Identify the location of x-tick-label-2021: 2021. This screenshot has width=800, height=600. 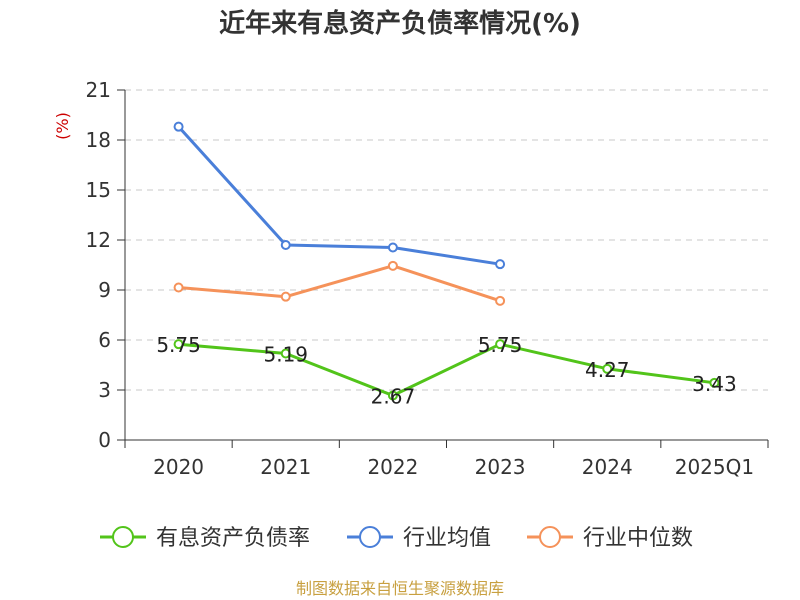
(285, 467).